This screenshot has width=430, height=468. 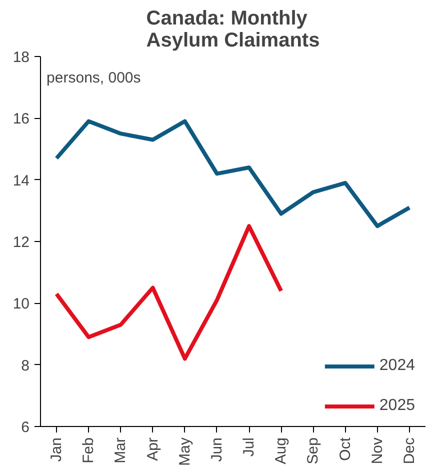 I want to click on x-tick-label: Jun, so click(x=217, y=449).